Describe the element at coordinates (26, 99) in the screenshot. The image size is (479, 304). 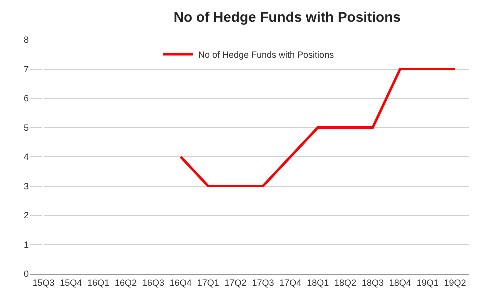
I see `y-tick-label: 6` at that location.